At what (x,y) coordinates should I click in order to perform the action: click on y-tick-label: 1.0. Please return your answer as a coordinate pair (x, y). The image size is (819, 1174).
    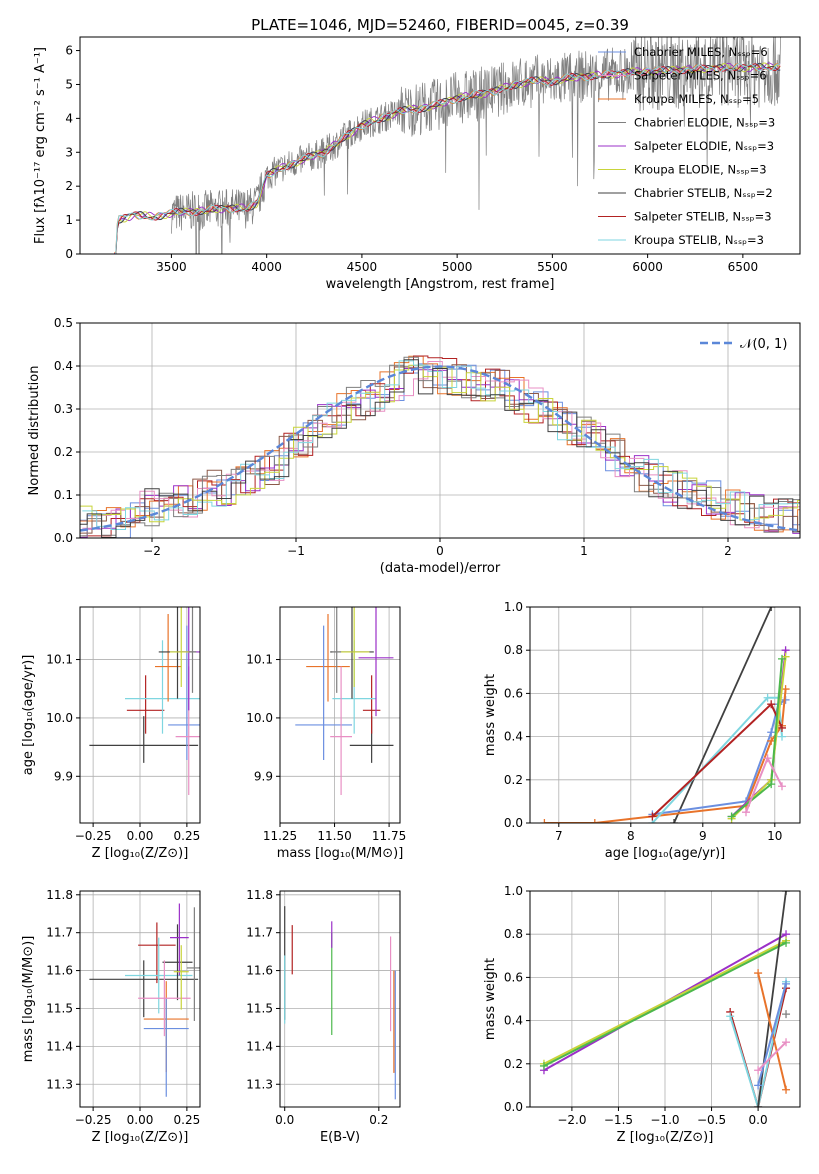
    Looking at the image, I should click on (513, 607).